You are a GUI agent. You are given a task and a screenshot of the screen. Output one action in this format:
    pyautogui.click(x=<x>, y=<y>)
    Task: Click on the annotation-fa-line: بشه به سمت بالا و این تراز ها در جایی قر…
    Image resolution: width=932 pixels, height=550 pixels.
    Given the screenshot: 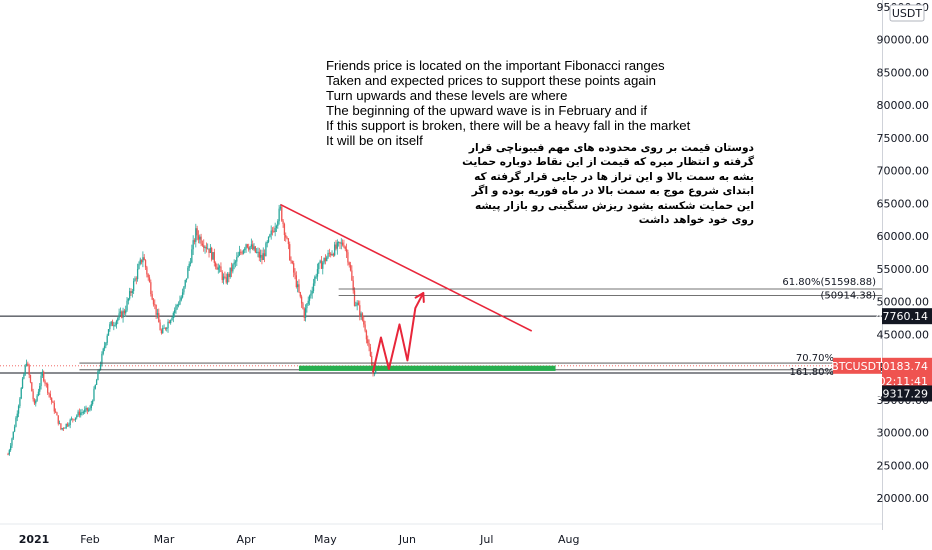 What is the action you would take?
    pyautogui.click(x=614, y=176)
    